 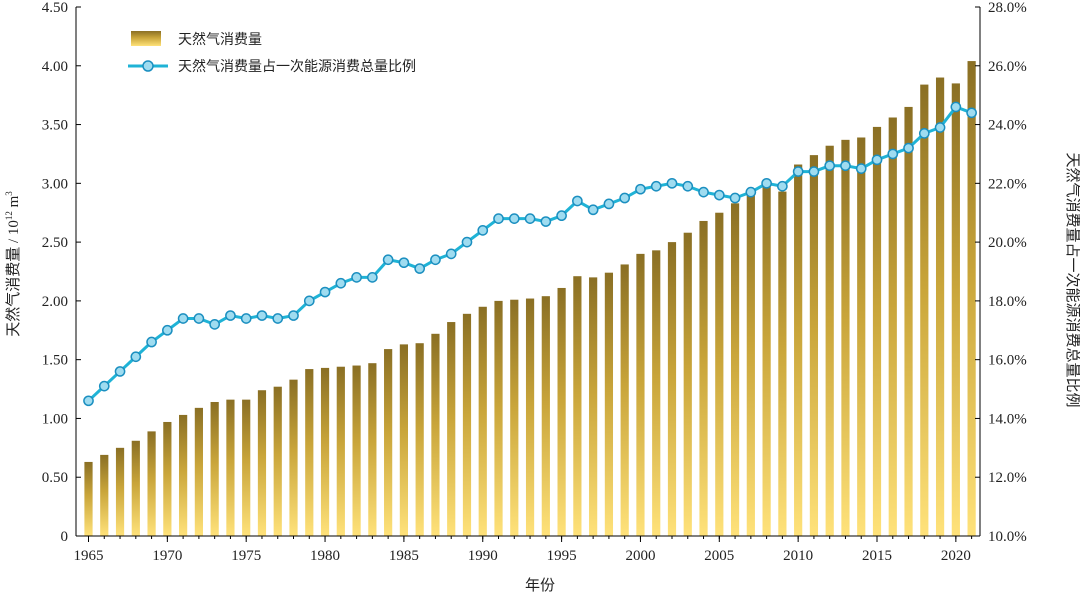 I want to click on x-tick-label: 1965, so click(x=89, y=556).